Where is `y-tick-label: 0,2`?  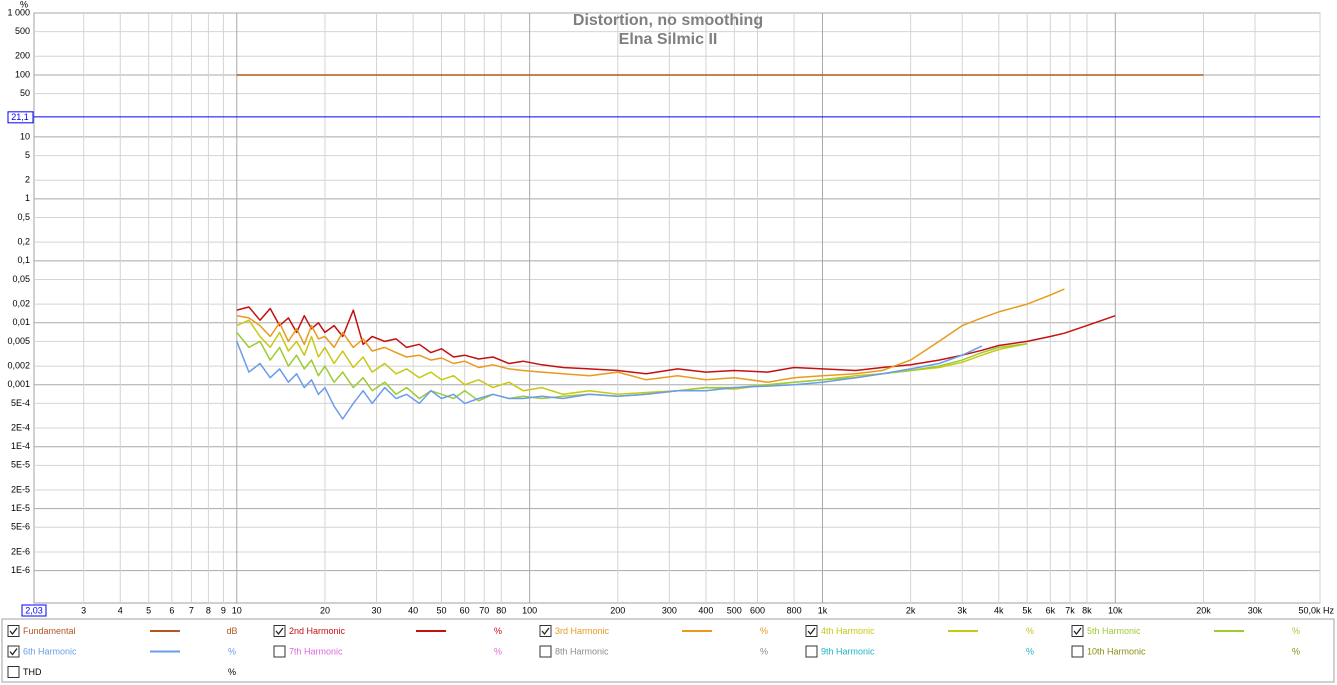
y-tick-label: 0,2 is located at coordinates (23, 242).